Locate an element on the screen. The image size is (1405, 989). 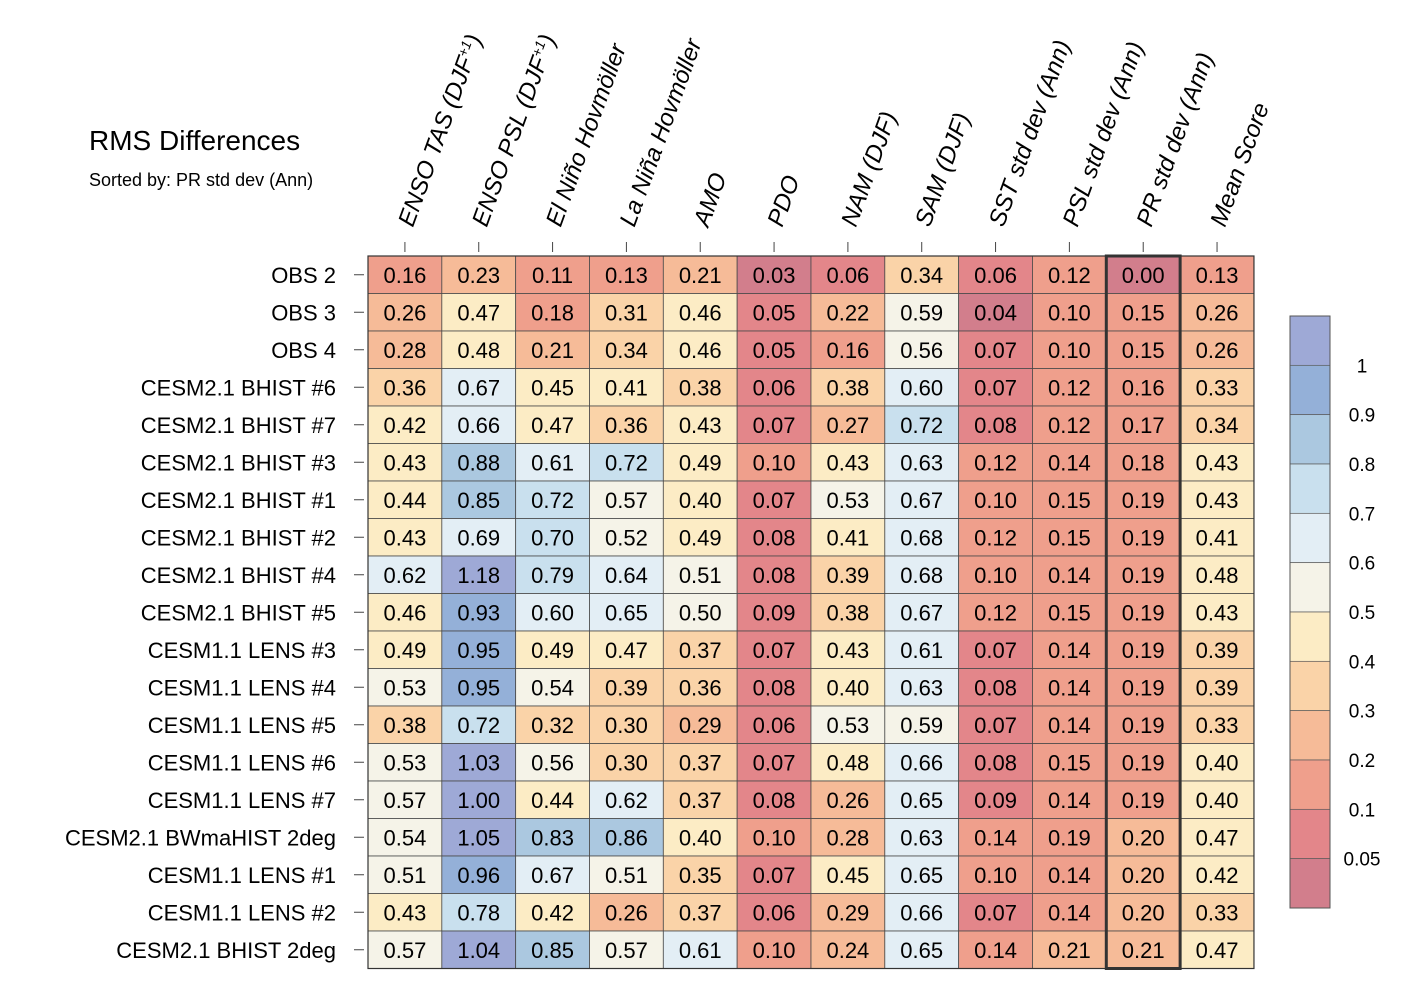
cell-value-label: 0.36 is located at coordinates (700, 687).